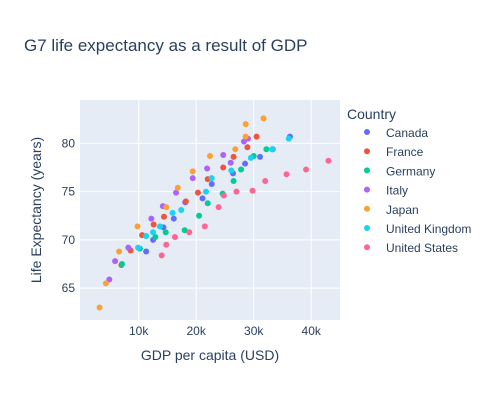  Describe the element at coordinates (410, 171) in the screenshot. I see `legend-item-label: Germany` at that location.